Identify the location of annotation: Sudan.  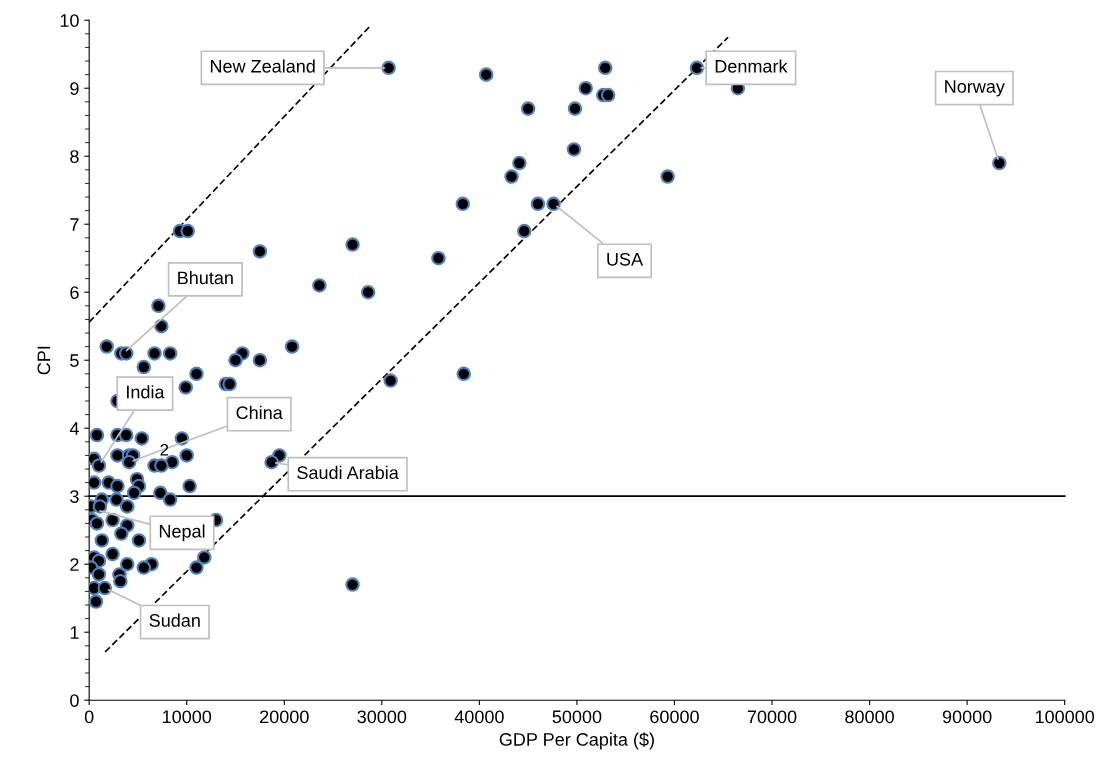
(174, 620).